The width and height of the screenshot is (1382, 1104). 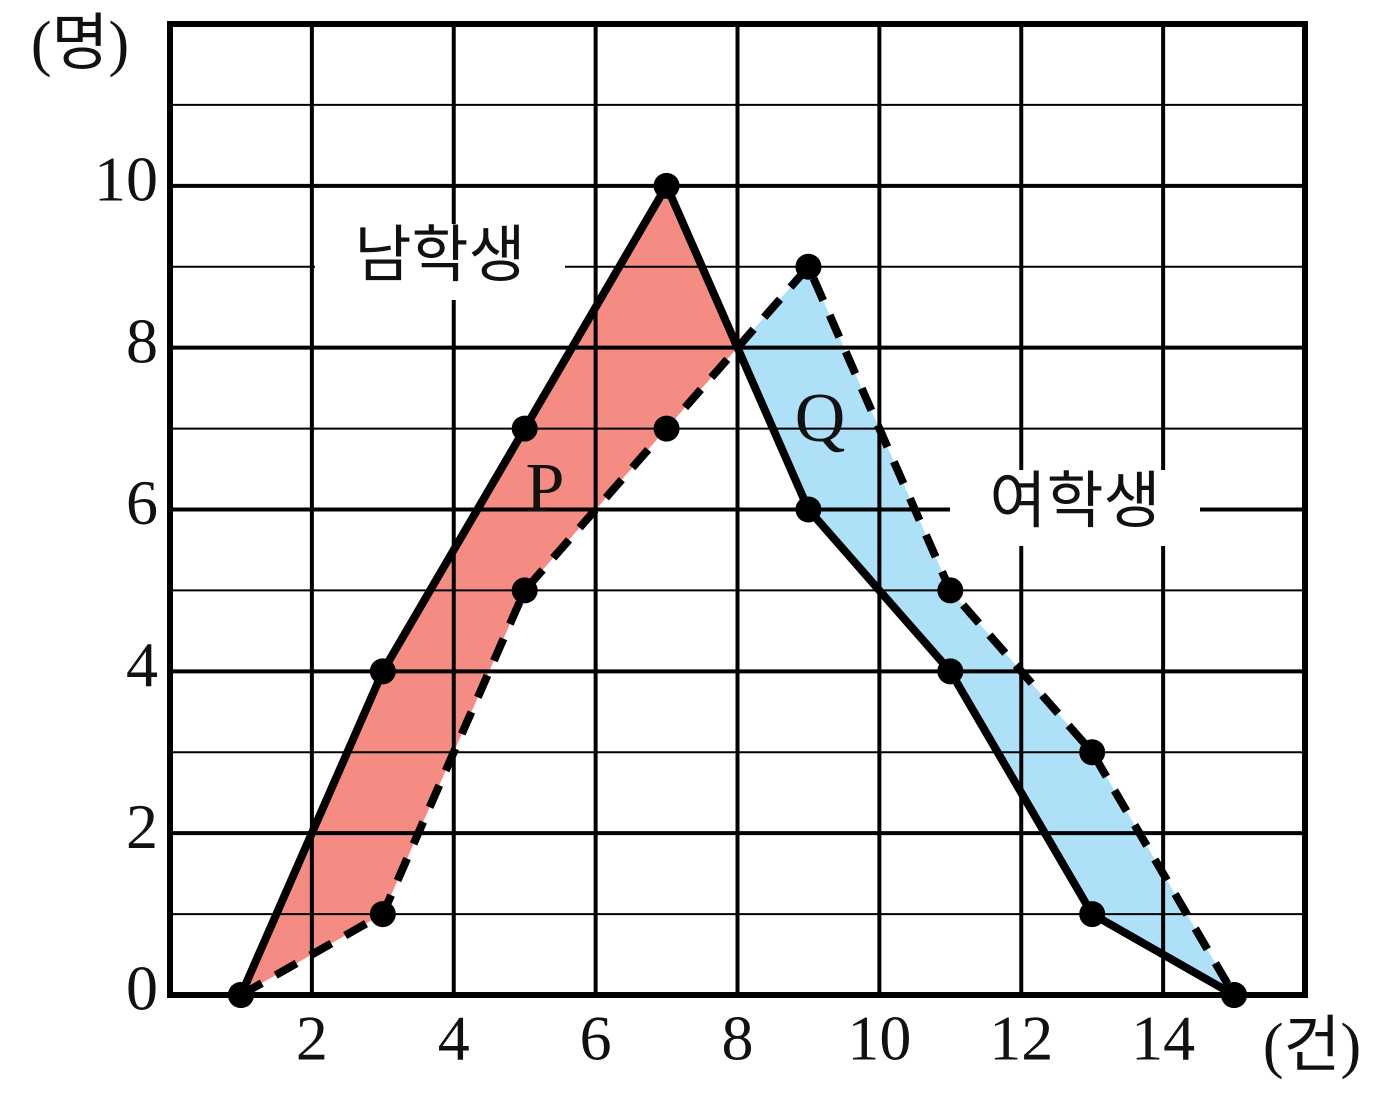 What do you see at coordinates (1163, 1038) in the screenshot?
I see `x-tick-label: 14` at bounding box center [1163, 1038].